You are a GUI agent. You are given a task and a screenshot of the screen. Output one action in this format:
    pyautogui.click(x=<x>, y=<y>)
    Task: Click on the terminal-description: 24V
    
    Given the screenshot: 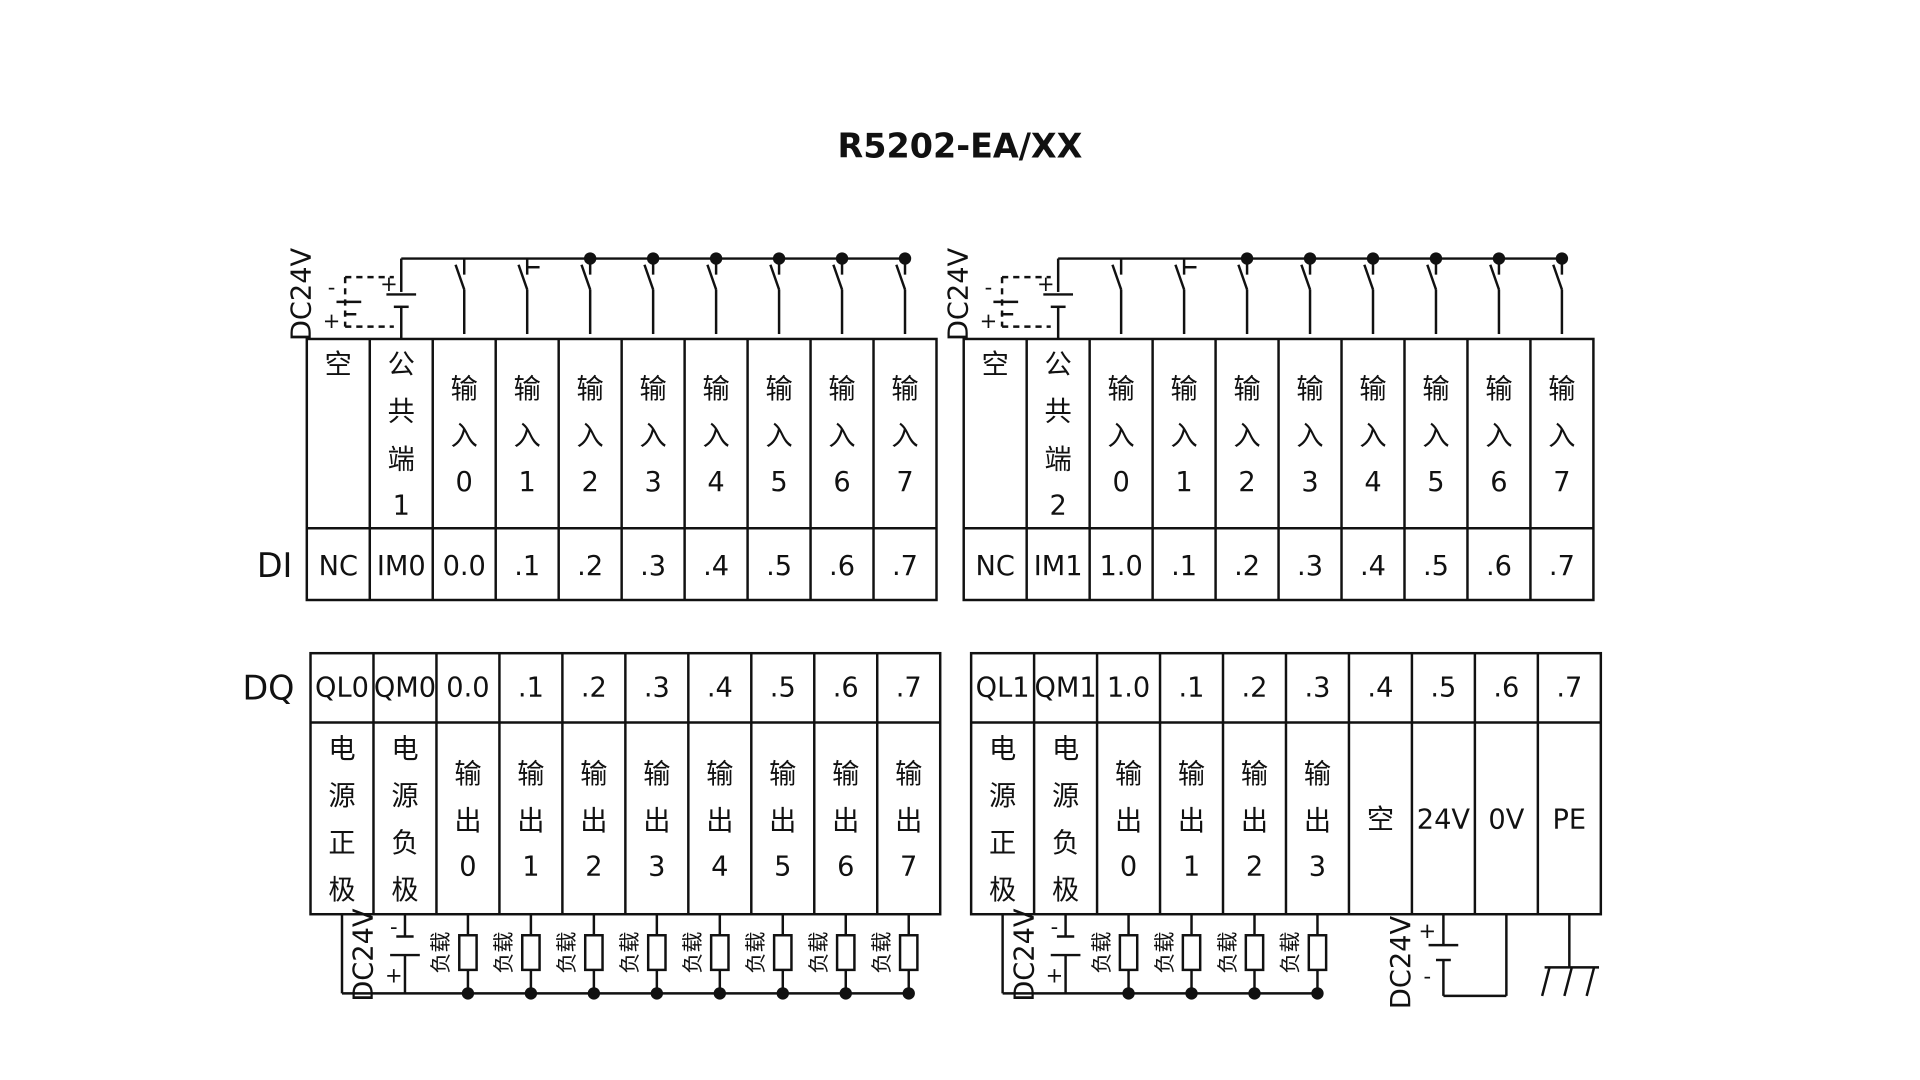 What is the action you would take?
    pyautogui.click(x=1444, y=820)
    